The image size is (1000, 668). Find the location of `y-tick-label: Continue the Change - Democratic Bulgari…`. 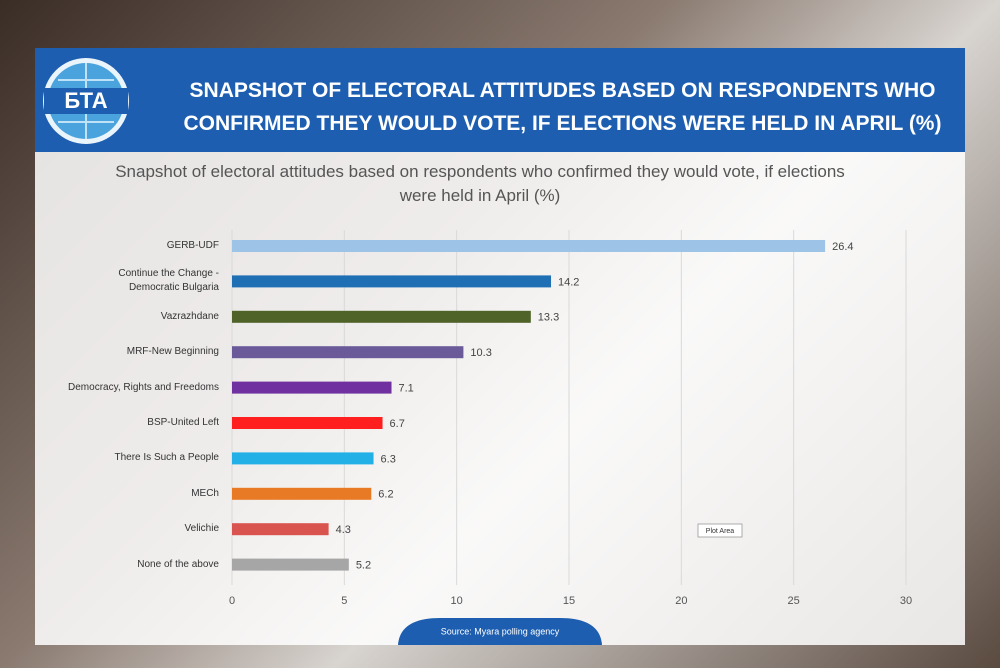

y-tick-label: Continue the Change - Democratic Bulgari… is located at coordinates (168, 281).